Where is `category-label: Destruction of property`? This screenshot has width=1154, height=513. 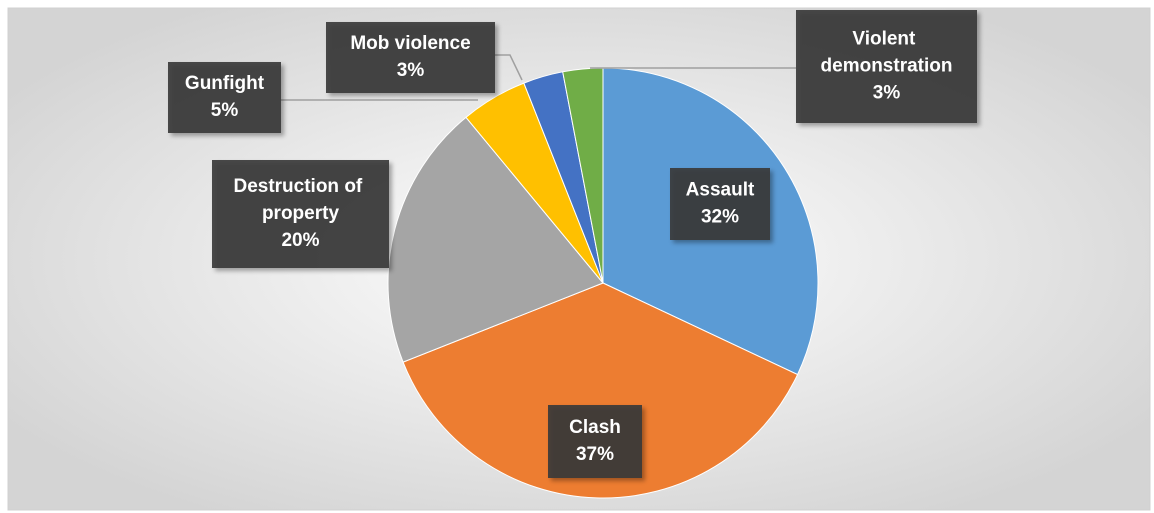 category-label: Destruction of property is located at coordinates (300, 200).